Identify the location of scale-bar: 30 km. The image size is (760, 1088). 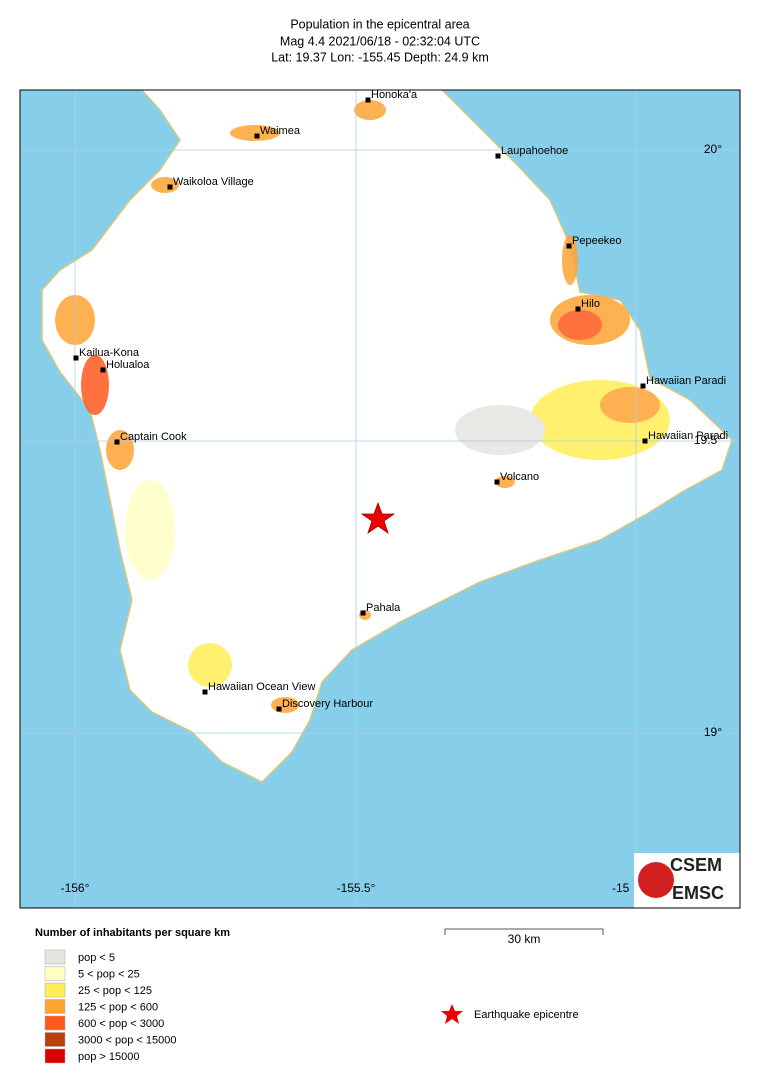
(524, 937).